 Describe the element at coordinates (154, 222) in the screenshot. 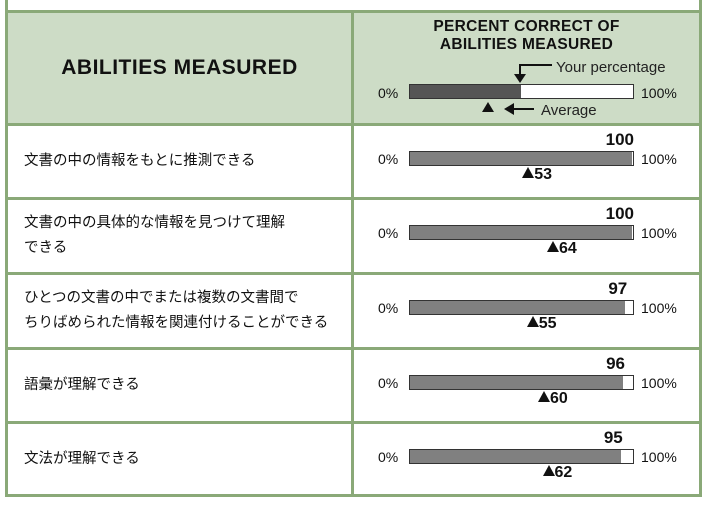

I see `ability-label-line: 文書の中の具体的な情報を見つけて理解` at that location.